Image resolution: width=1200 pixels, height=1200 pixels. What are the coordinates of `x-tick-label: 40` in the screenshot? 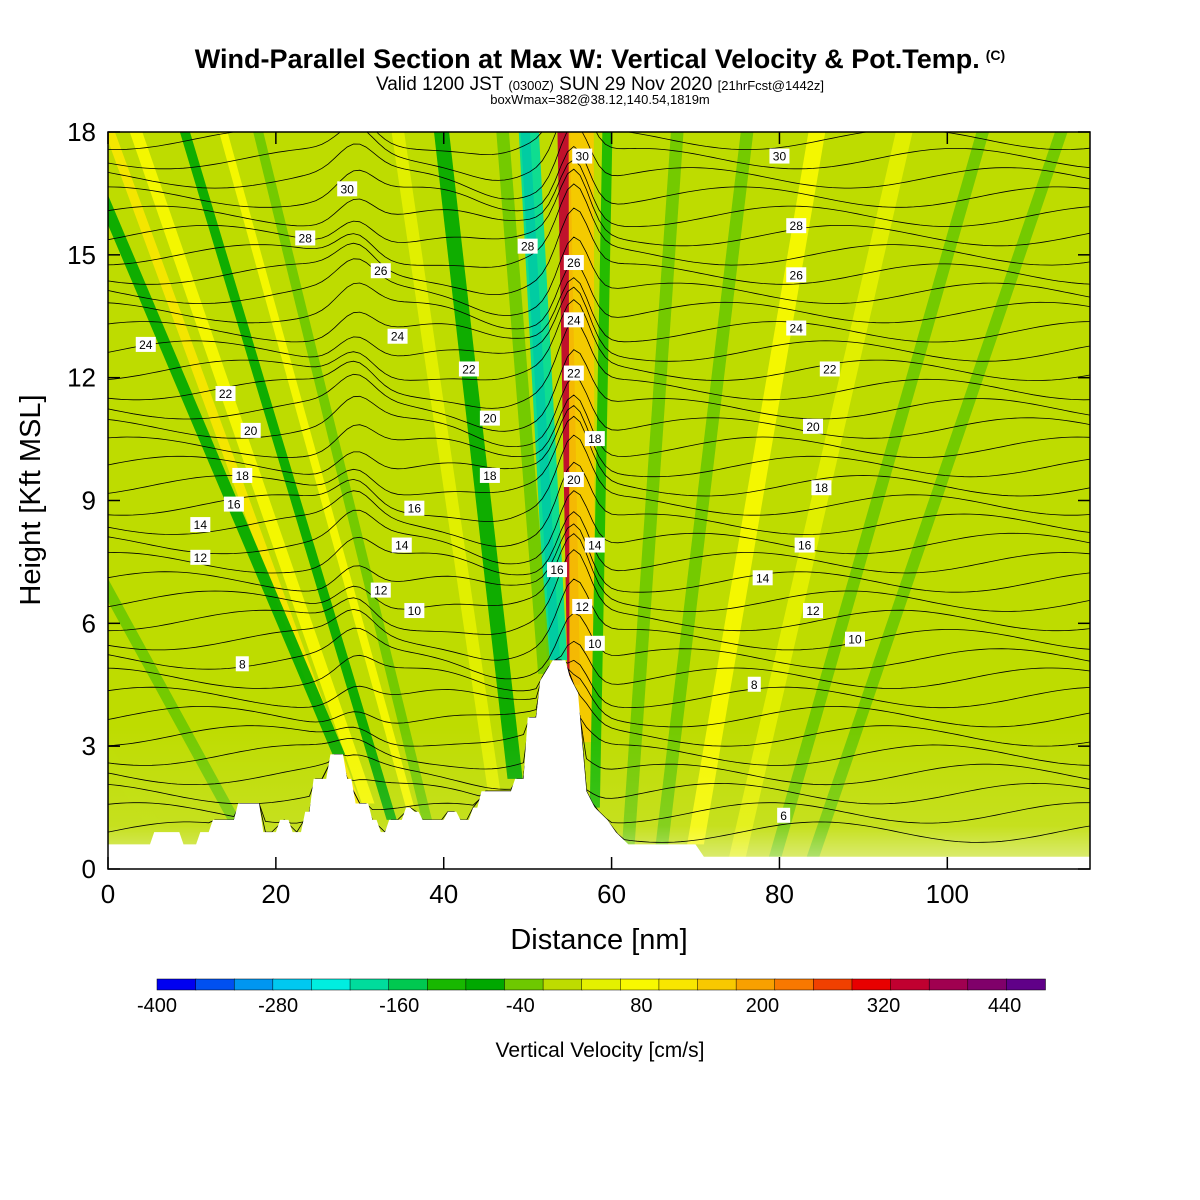 It's located at (443, 894).